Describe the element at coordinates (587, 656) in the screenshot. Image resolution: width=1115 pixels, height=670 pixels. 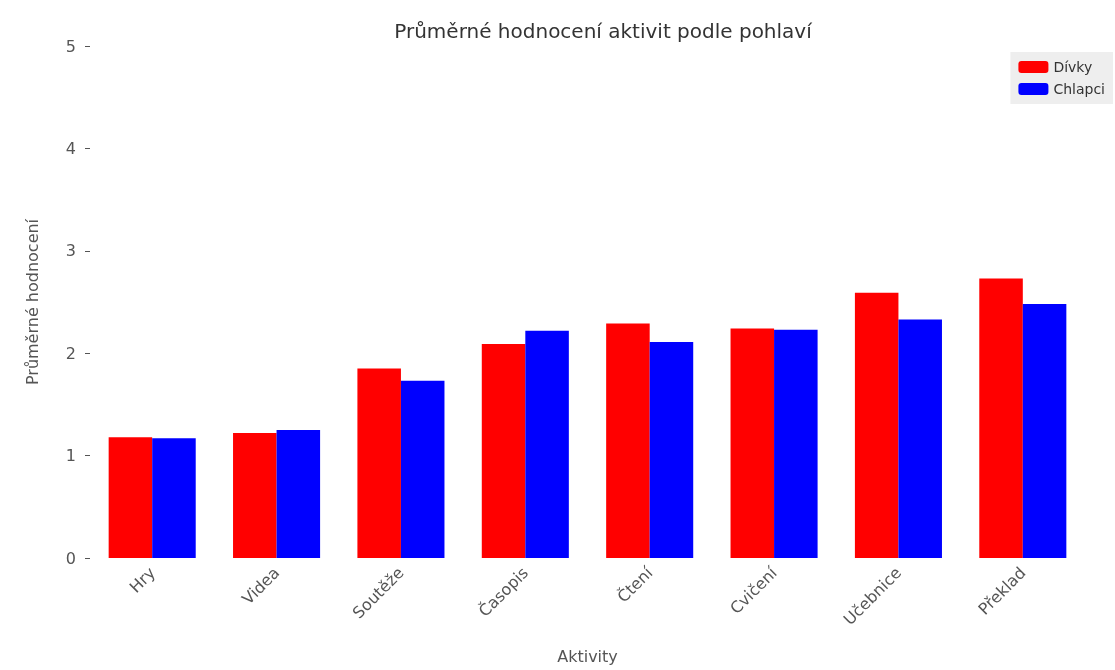
I see `x-axis-title: Aktivity` at that location.